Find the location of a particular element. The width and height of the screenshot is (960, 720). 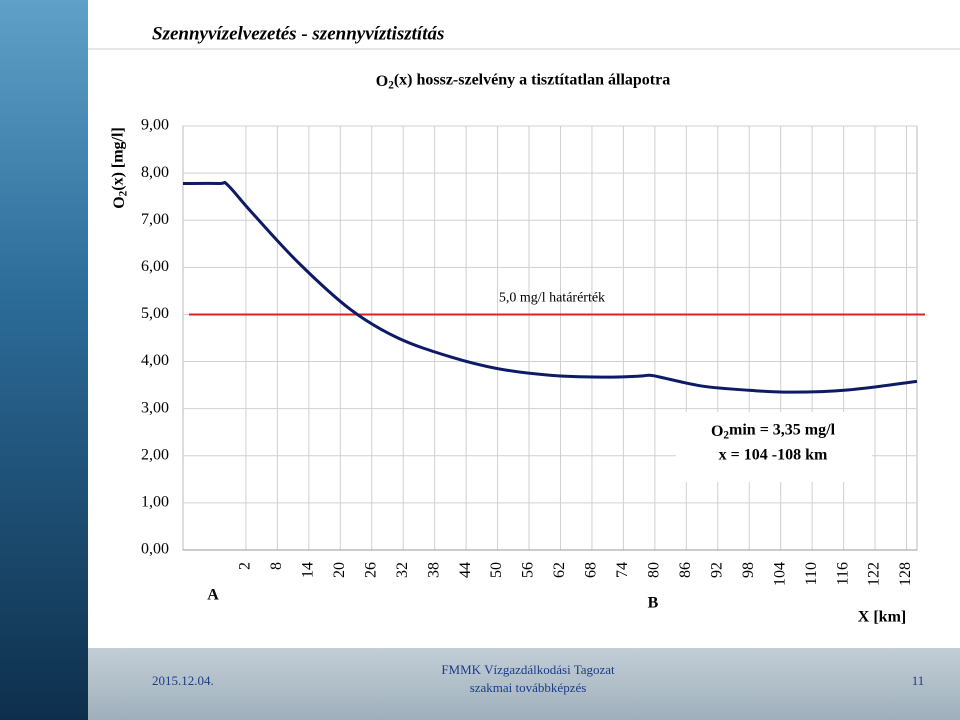

chart-title-part: 2 is located at coordinates (391, 85).